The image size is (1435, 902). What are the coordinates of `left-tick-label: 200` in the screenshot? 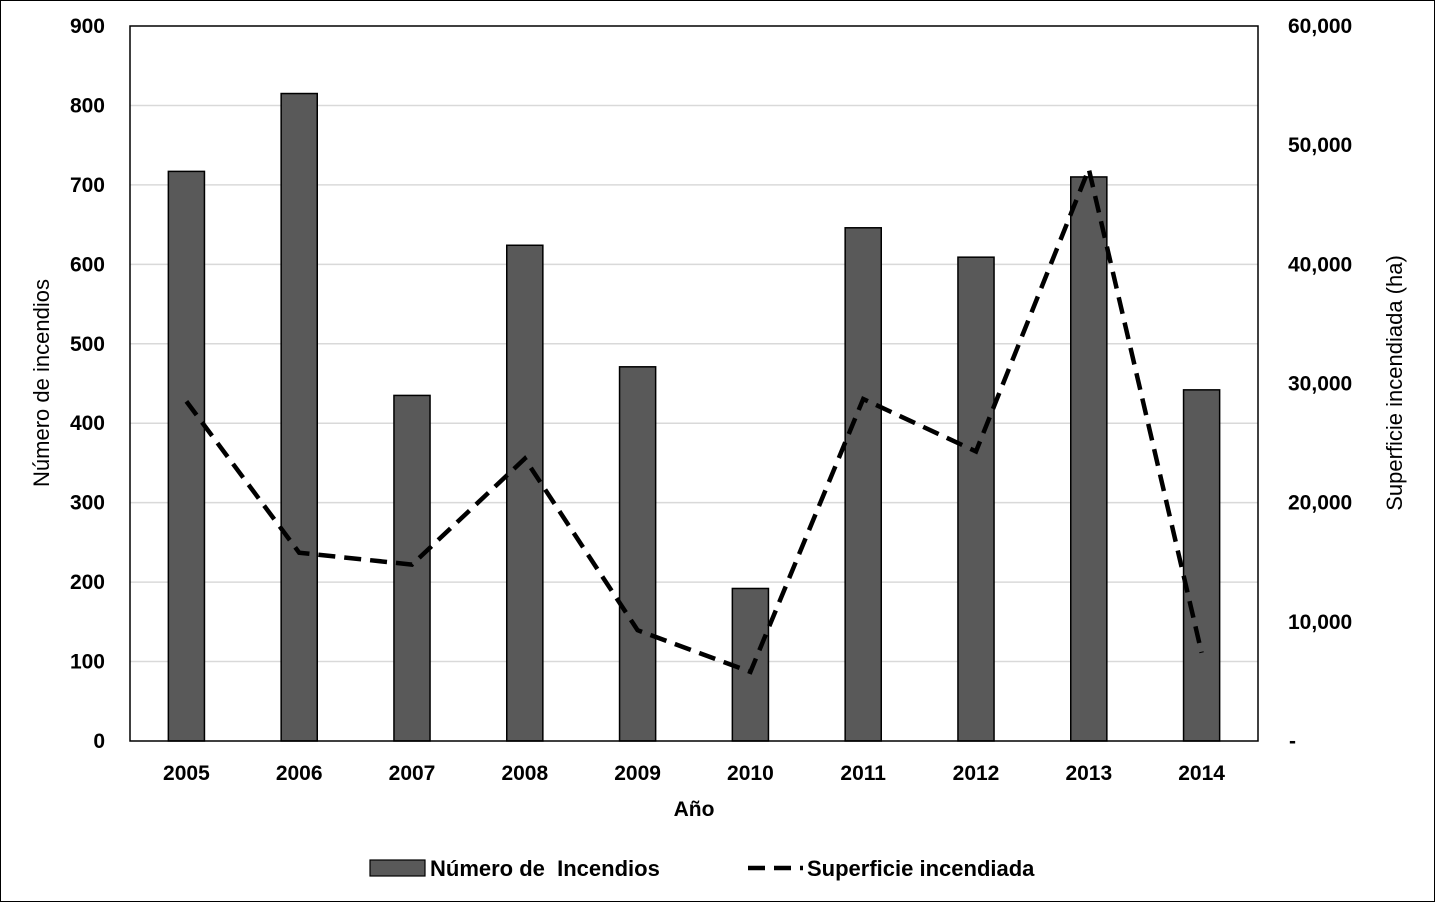 It's located at (87, 582).